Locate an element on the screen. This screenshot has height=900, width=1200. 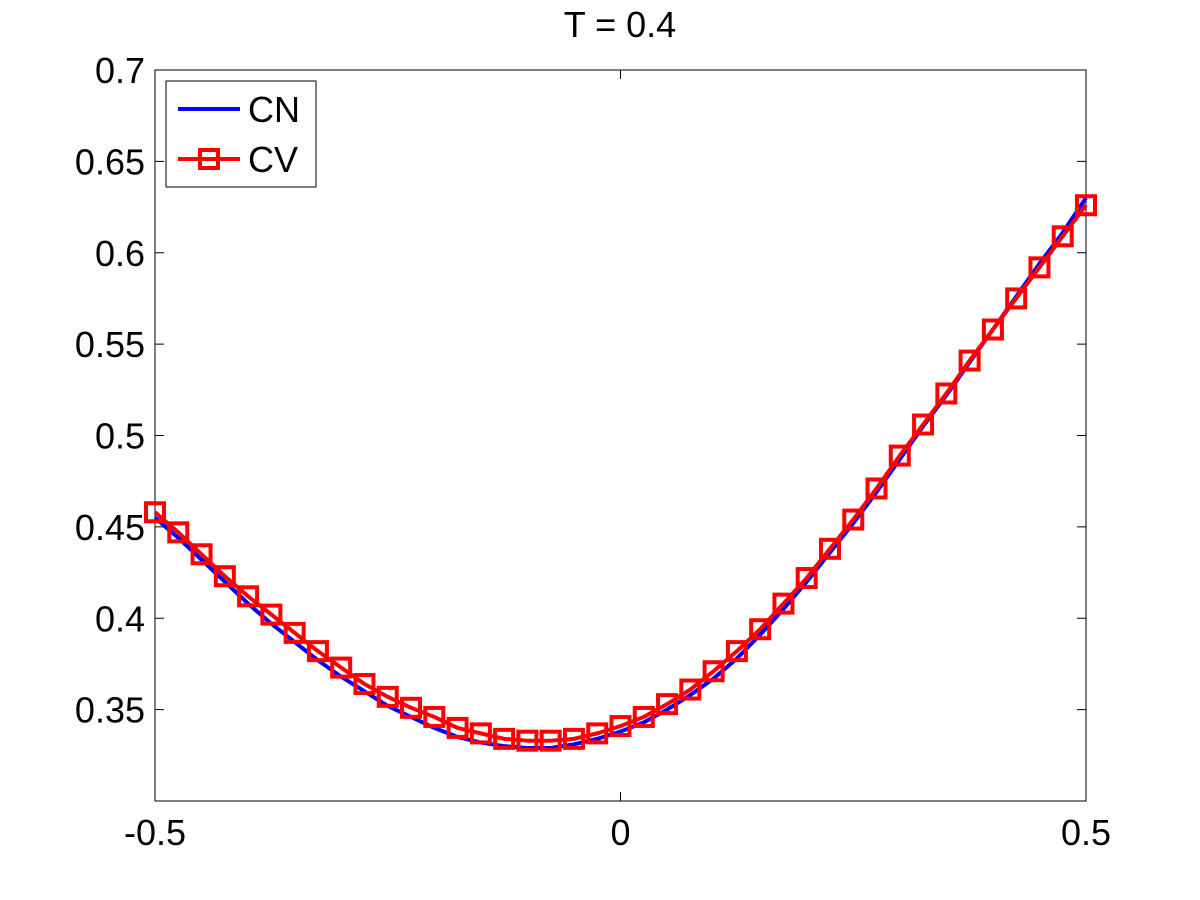
legend: CN CV is located at coordinates (241, 134).